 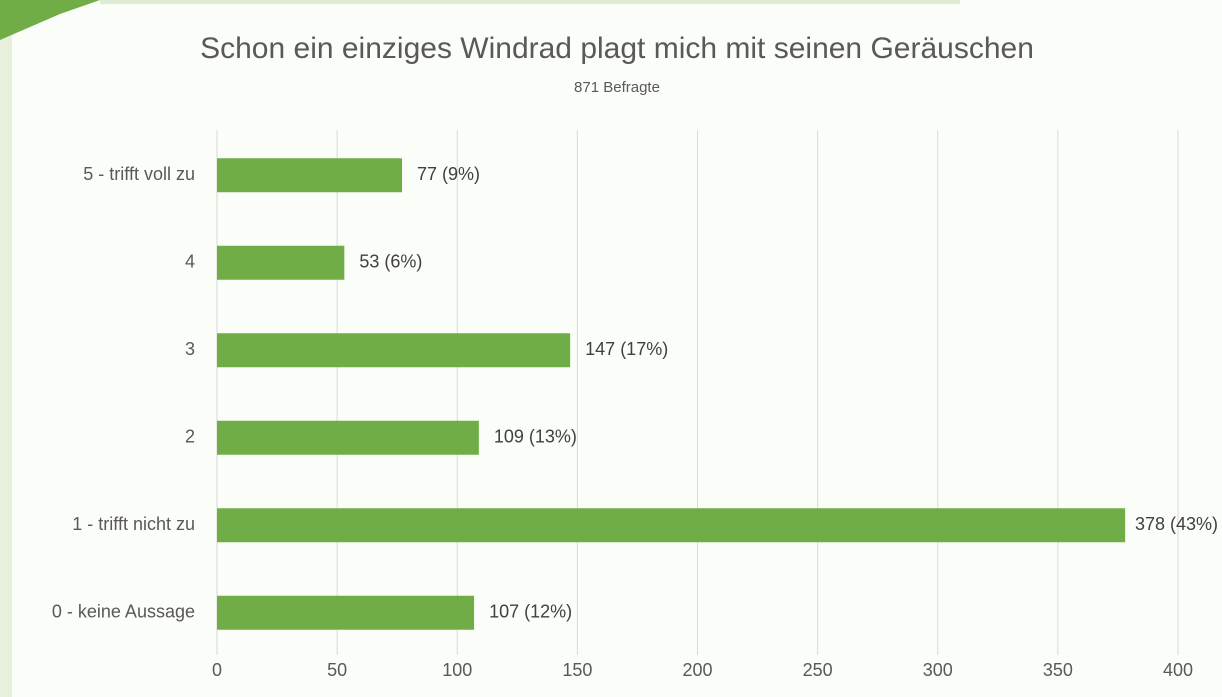 What do you see at coordinates (535, 437) in the screenshot?
I see `data-label: 109 (13%)` at bounding box center [535, 437].